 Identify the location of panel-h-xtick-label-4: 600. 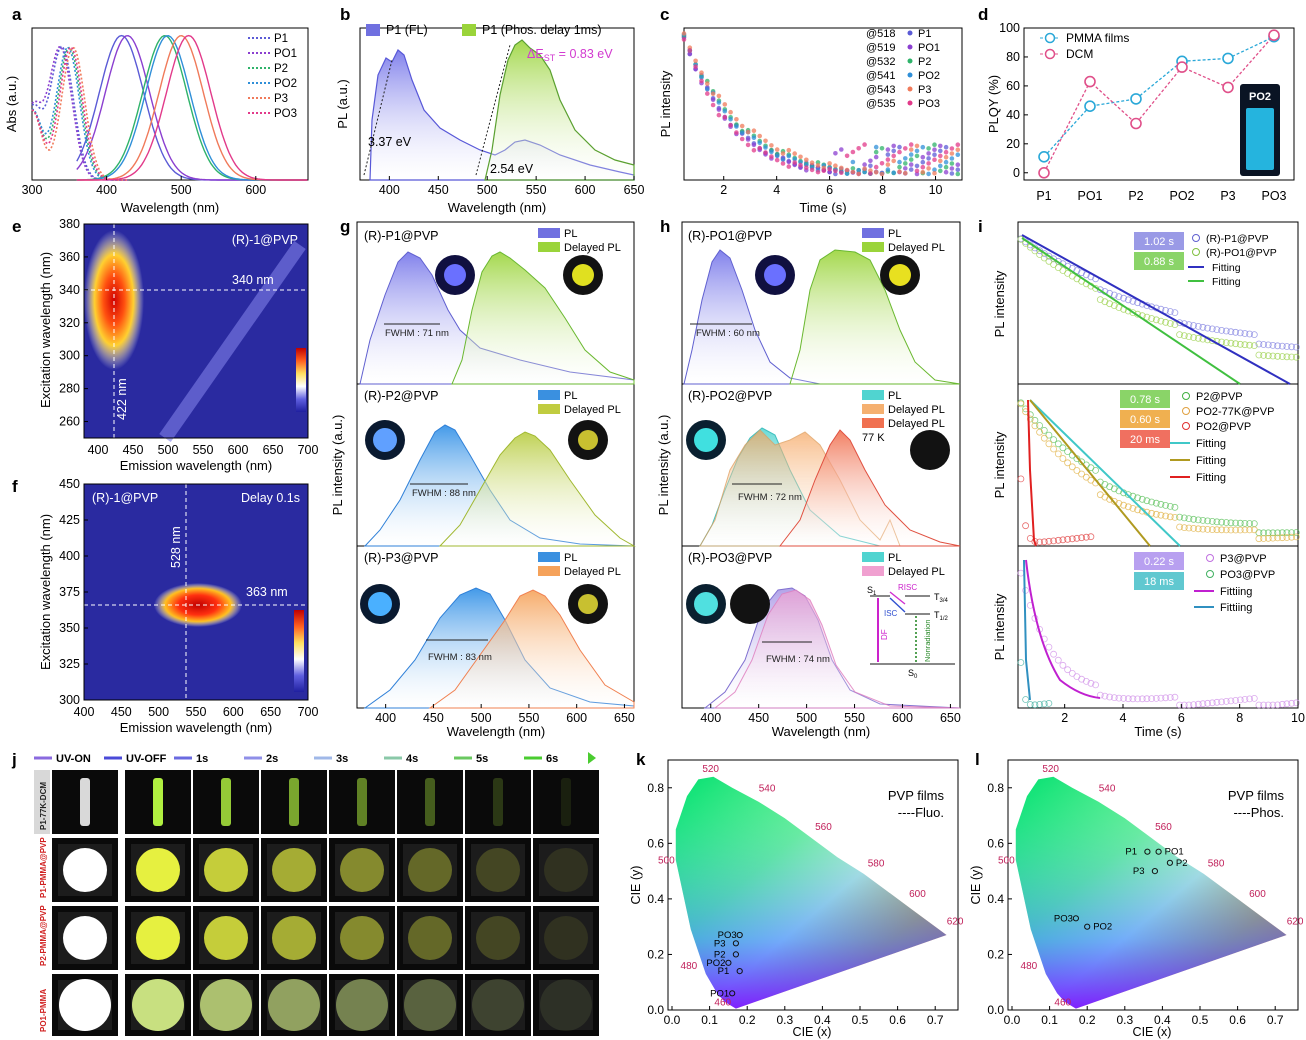
(902, 718).